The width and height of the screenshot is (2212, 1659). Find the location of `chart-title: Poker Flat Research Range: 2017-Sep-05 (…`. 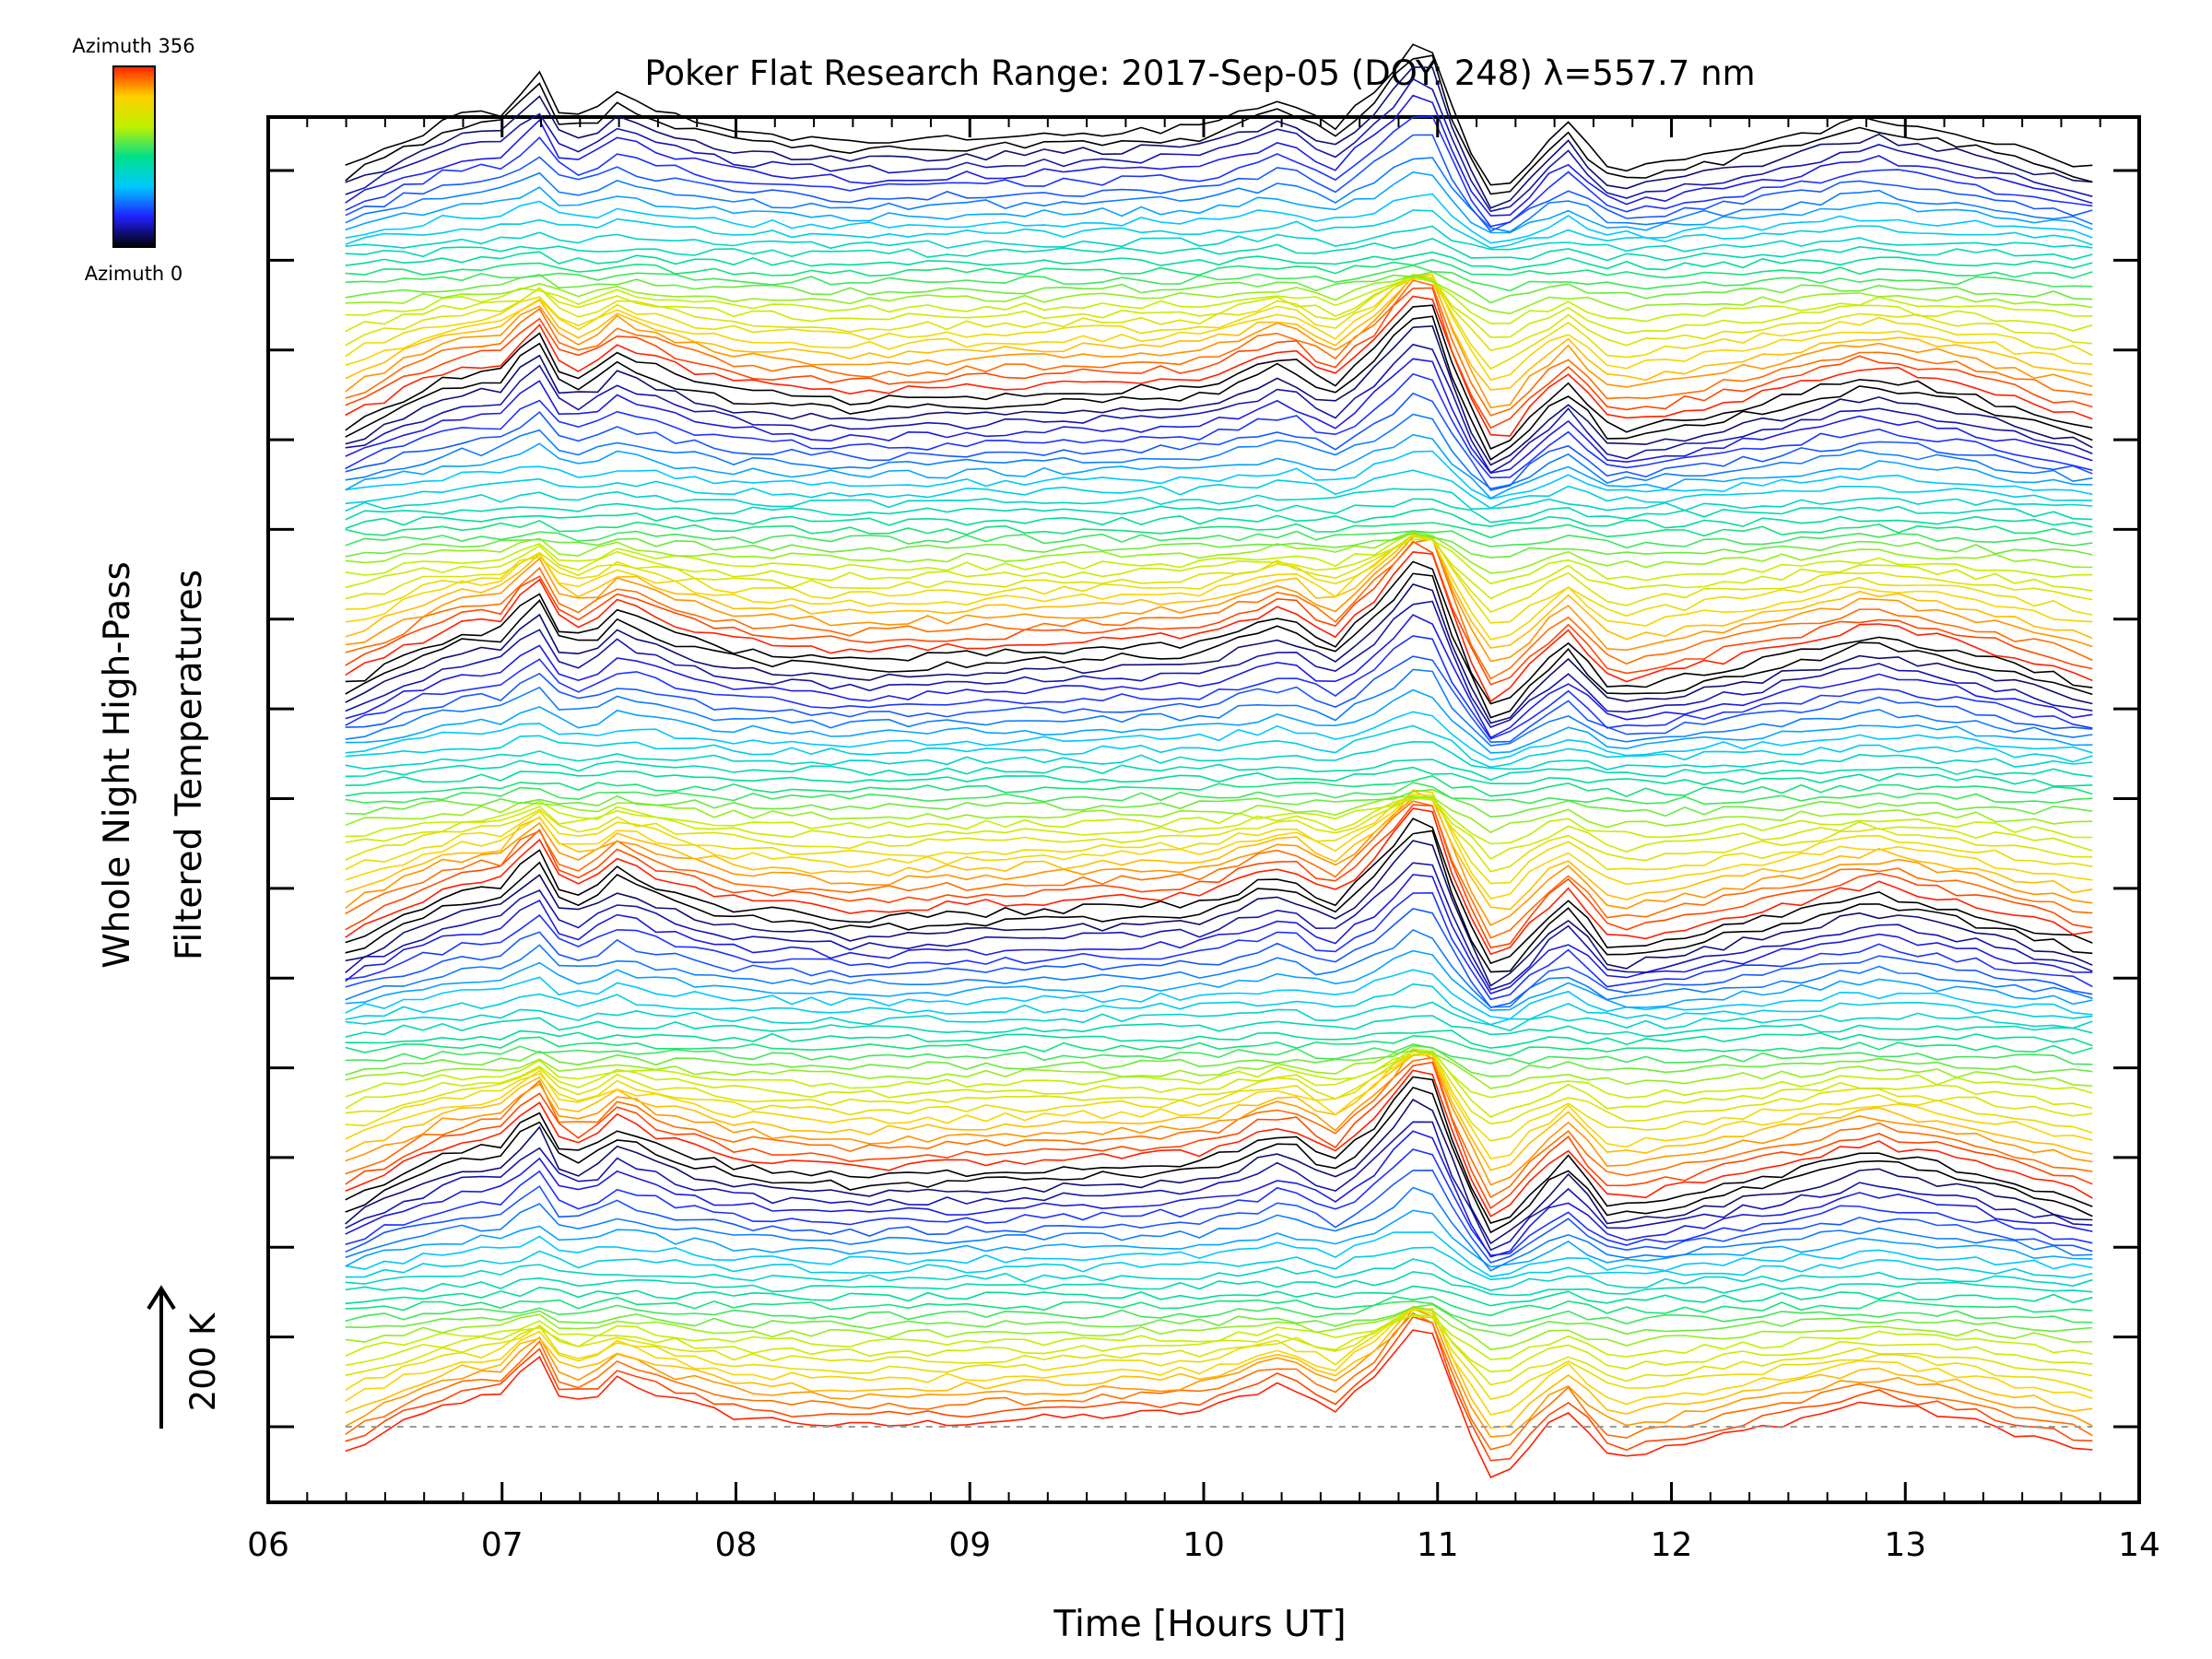

chart-title: Poker Flat Research Range: 2017-Sep-05 (… is located at coordinates (1199, 73).